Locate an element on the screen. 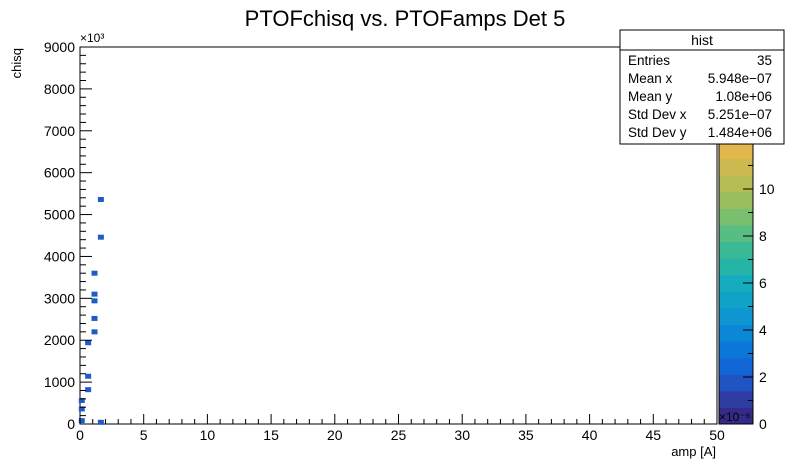  x-tick-label: 20 is located at coordinates (335, 435).